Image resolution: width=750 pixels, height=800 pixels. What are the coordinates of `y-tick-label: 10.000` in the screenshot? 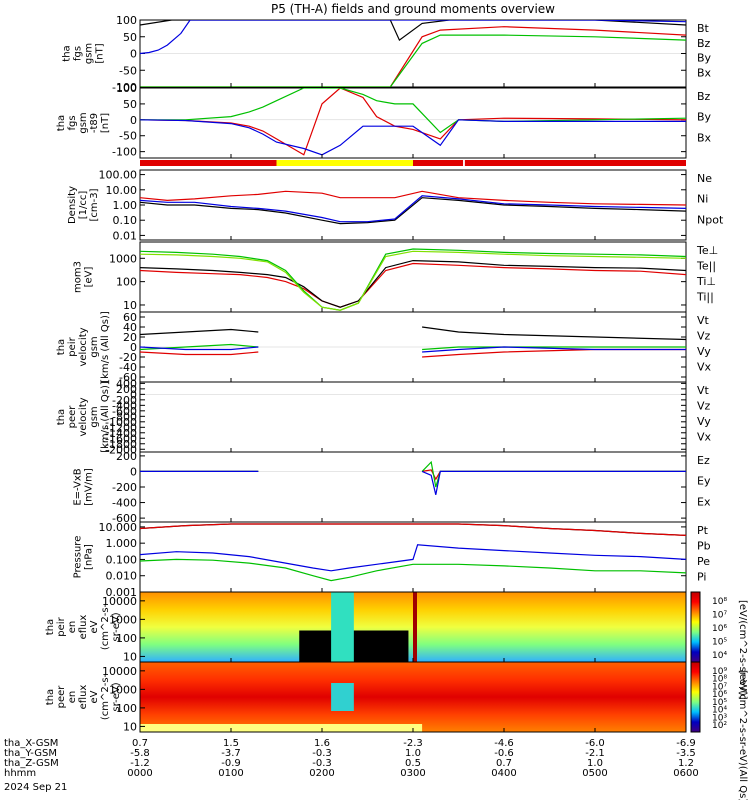 It's located at (118, 527).